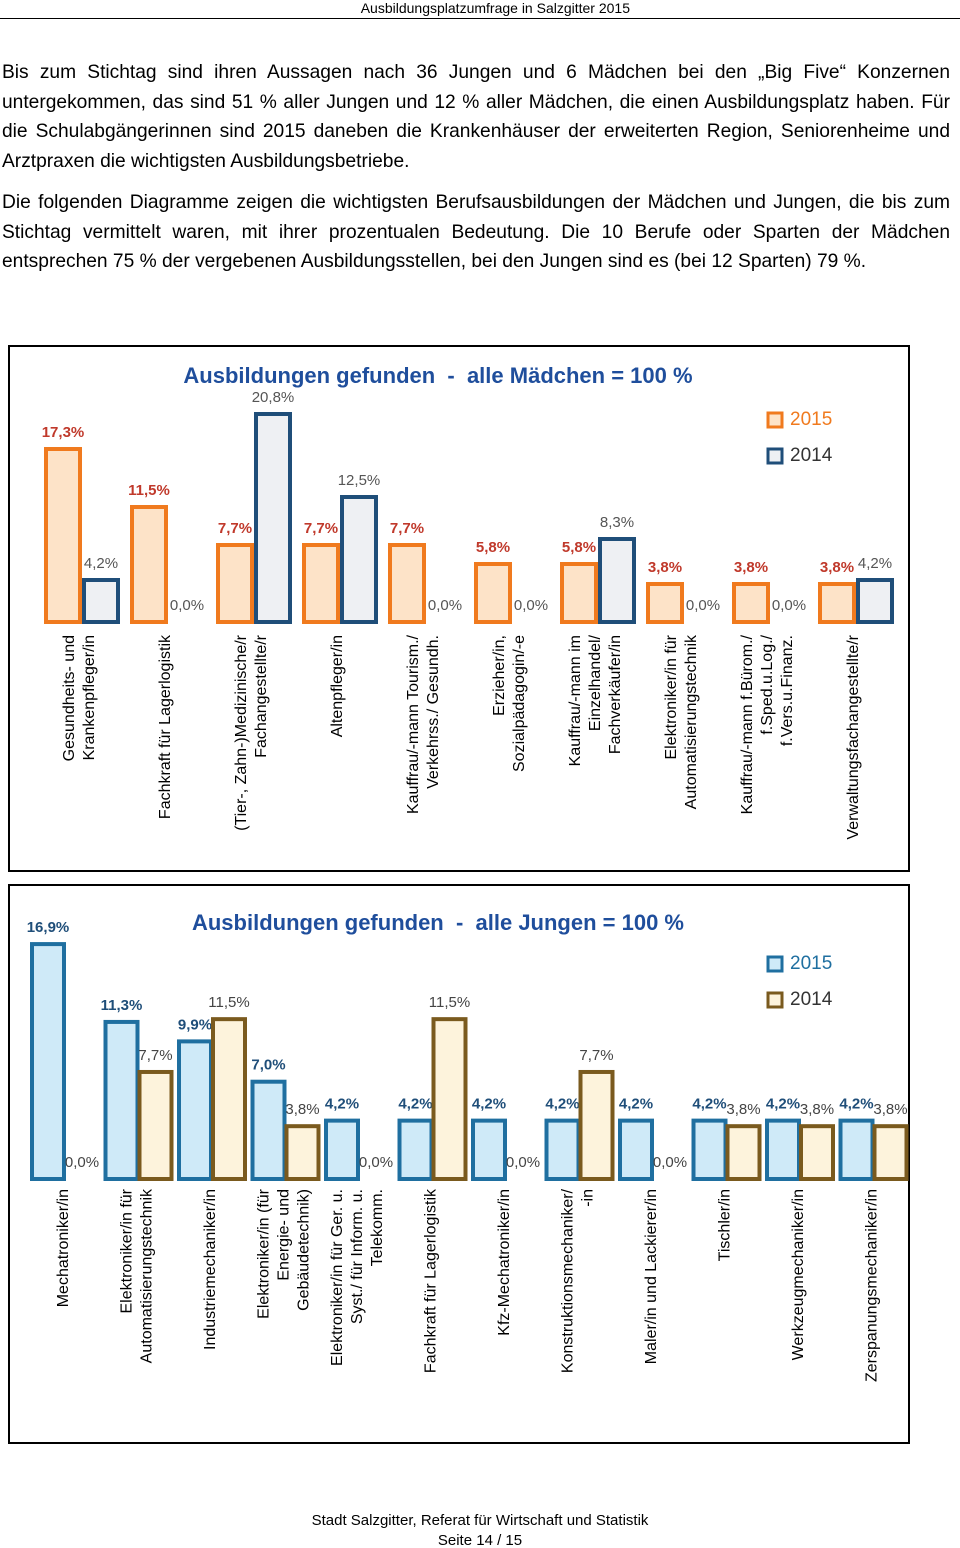 Image resolution: width=960 pixels, height=1548 pixels. Describe the element at coordinates (568, 1280) in the screenshot. I see `category-label: Konstruktionsmechaniker/` at that location.